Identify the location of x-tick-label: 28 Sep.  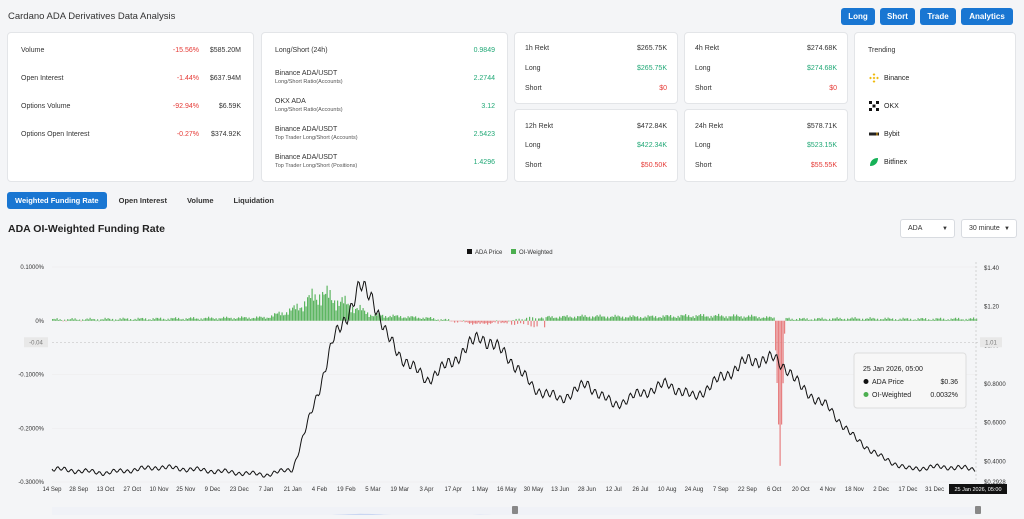
(79, 490).